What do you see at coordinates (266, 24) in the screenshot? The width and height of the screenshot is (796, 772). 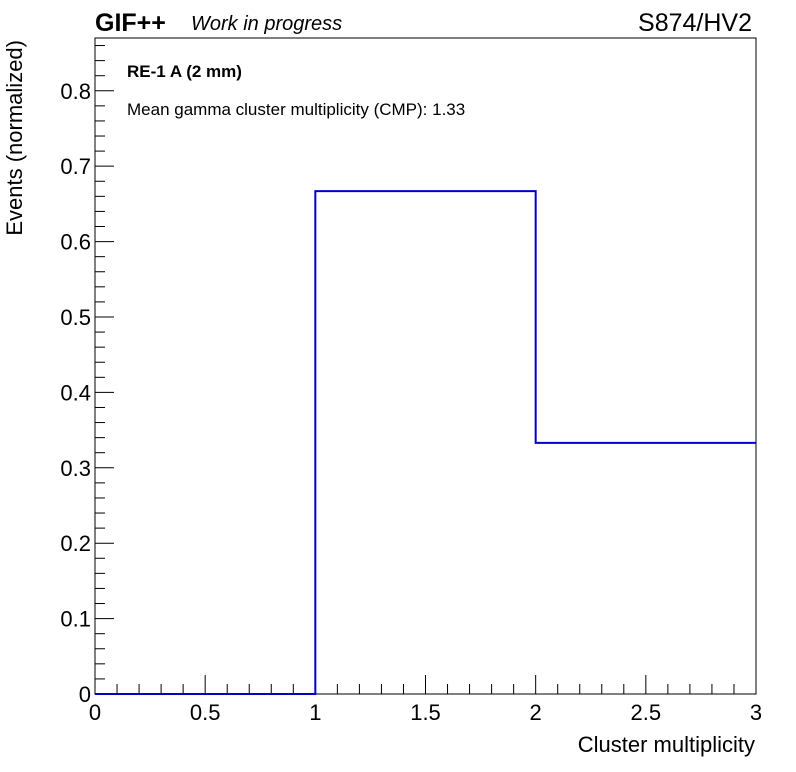 I see `status-label: Work in progress` at bounding box center [266, 24].